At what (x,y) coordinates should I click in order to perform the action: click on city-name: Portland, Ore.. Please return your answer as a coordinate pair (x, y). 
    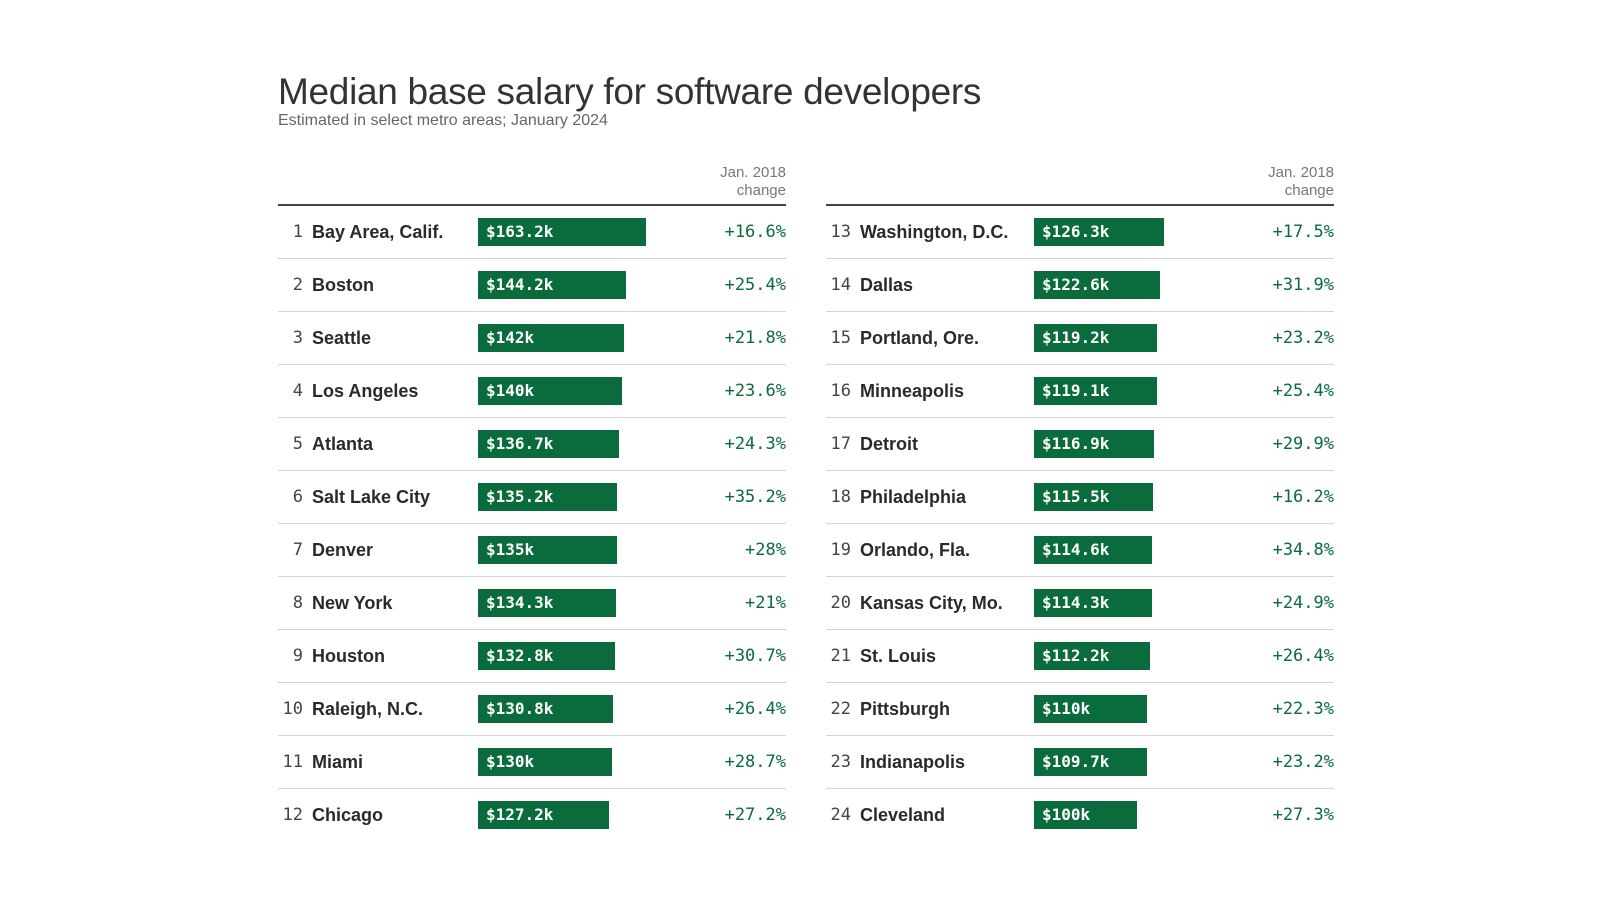
    Looking at the image, I should click on (920, 338).